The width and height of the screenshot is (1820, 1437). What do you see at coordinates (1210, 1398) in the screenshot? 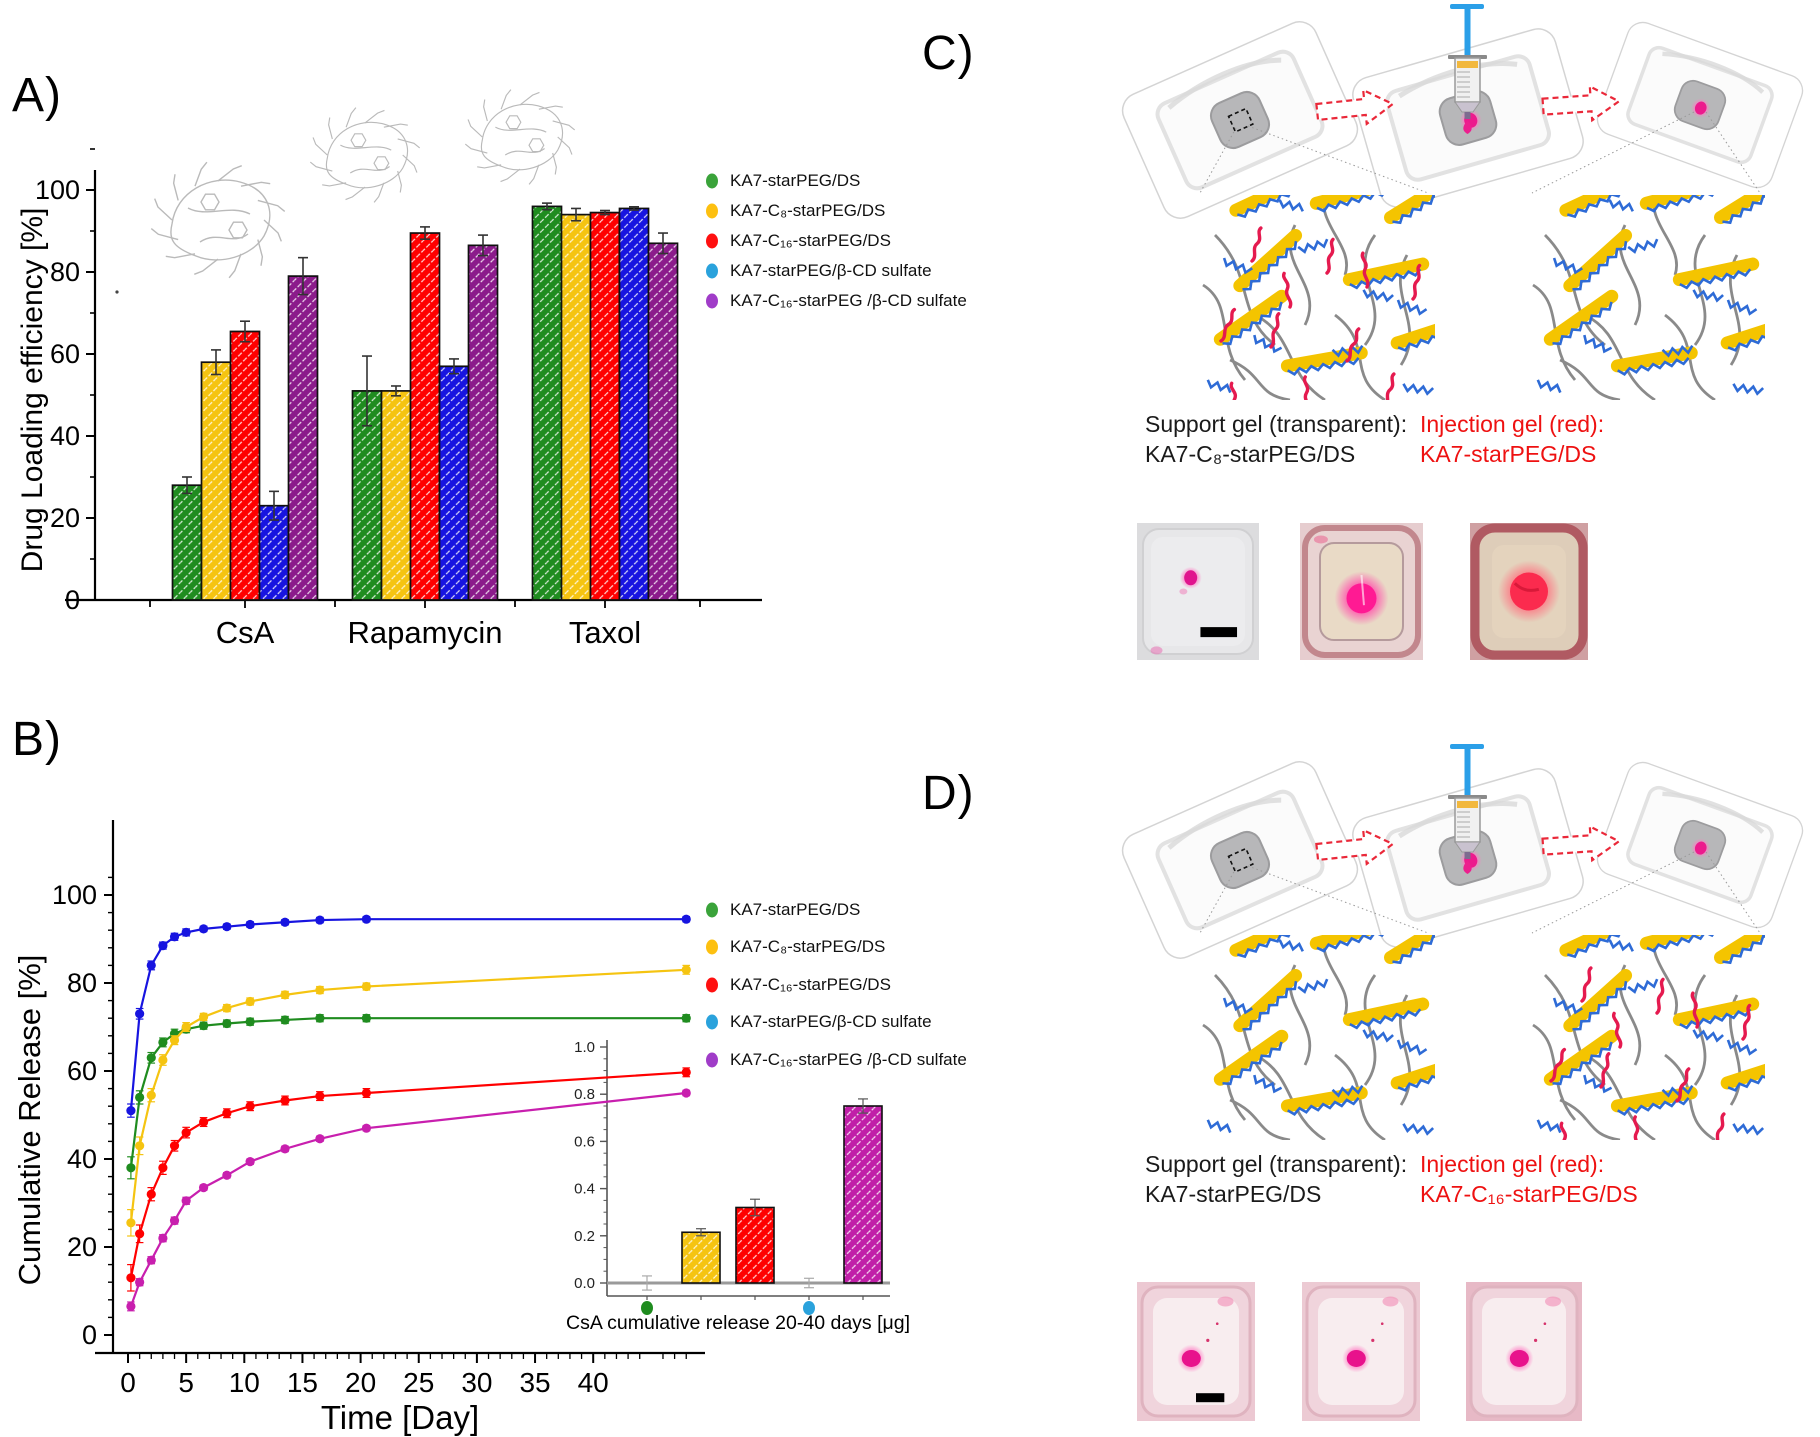
I see `scale-bar` at bounding box center [1210, 1398].